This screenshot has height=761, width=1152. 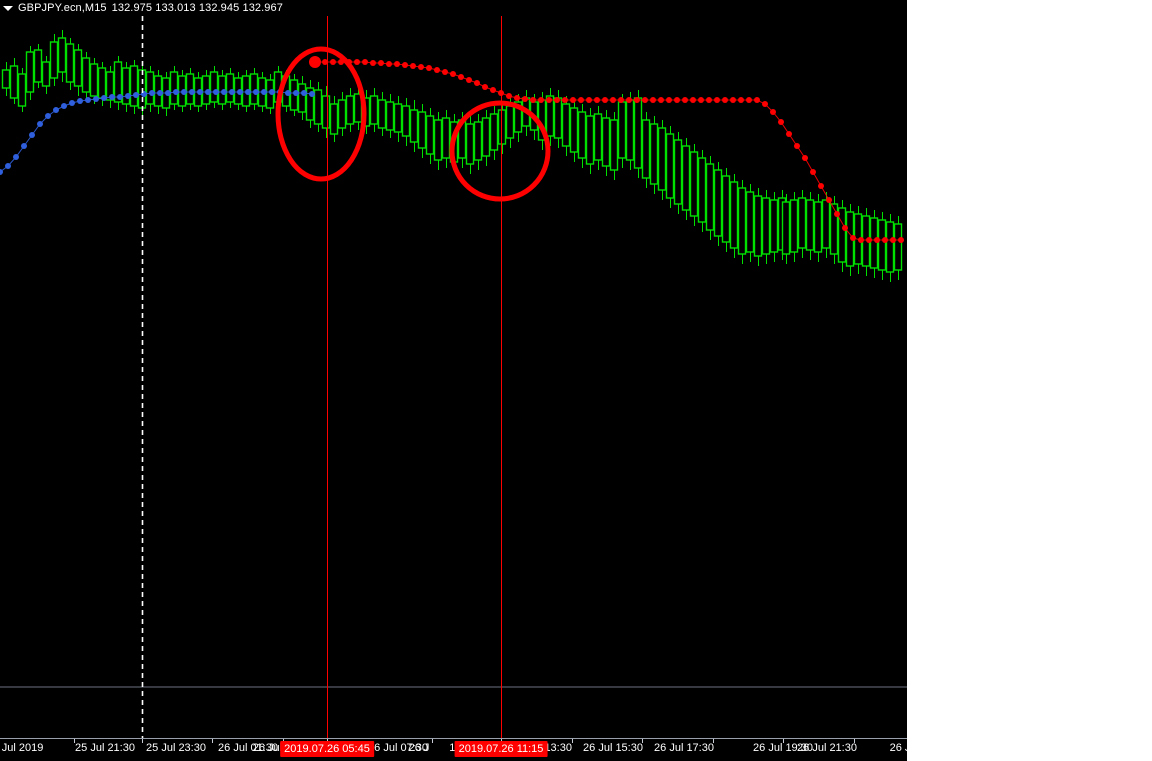 What do you see at coordinates (176, 748) in the screenshot?
I see `axis-tick-label: 25 Jul 23:30` at bounding box center [176, 748].